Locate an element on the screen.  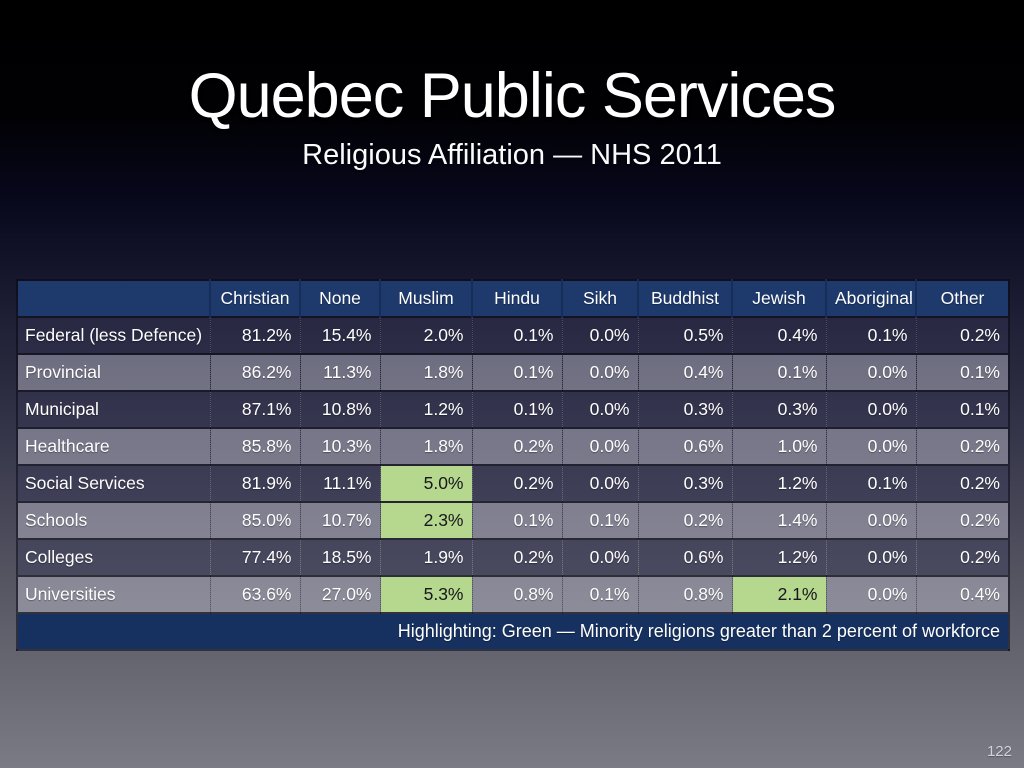
cell-value-highlighted: 5.3% is located at coordinates (425, 594).